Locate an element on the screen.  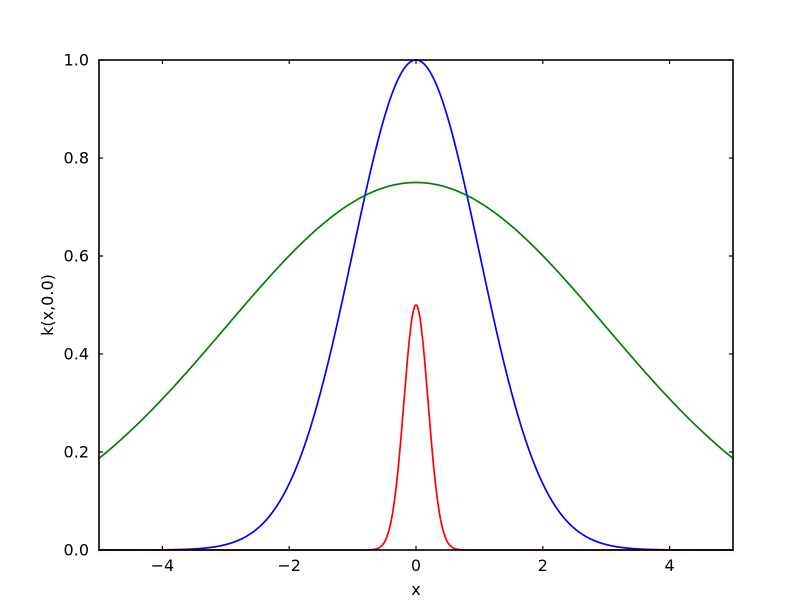
x-tick-label: −4 is located at coordinates (163, 565).